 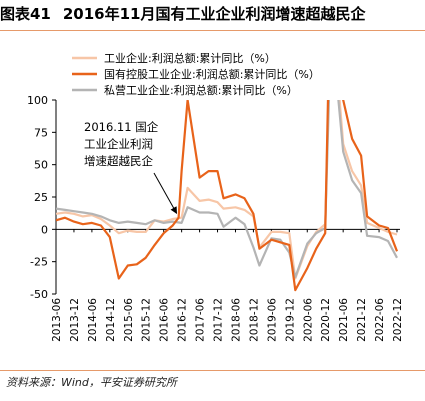 What do you see at coordinates (41, 132) in the screenshot?
I see `y-tick-label: 75` at bounding box center [41, 132].